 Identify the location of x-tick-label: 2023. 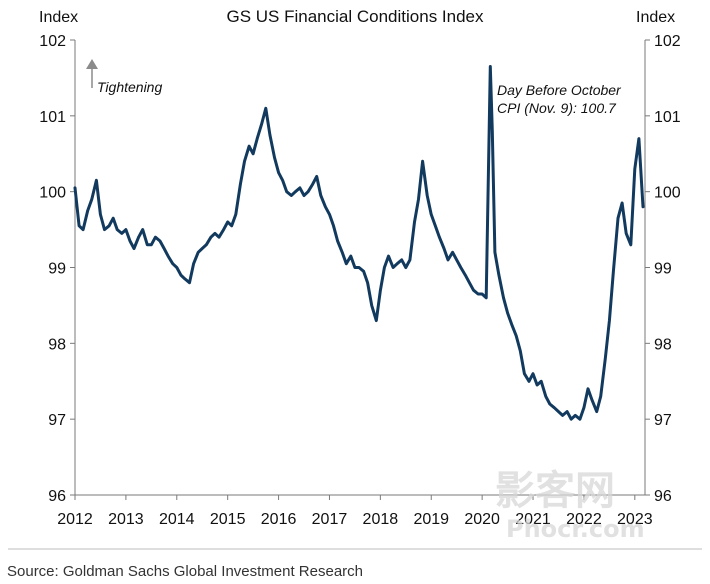
(635, 519).